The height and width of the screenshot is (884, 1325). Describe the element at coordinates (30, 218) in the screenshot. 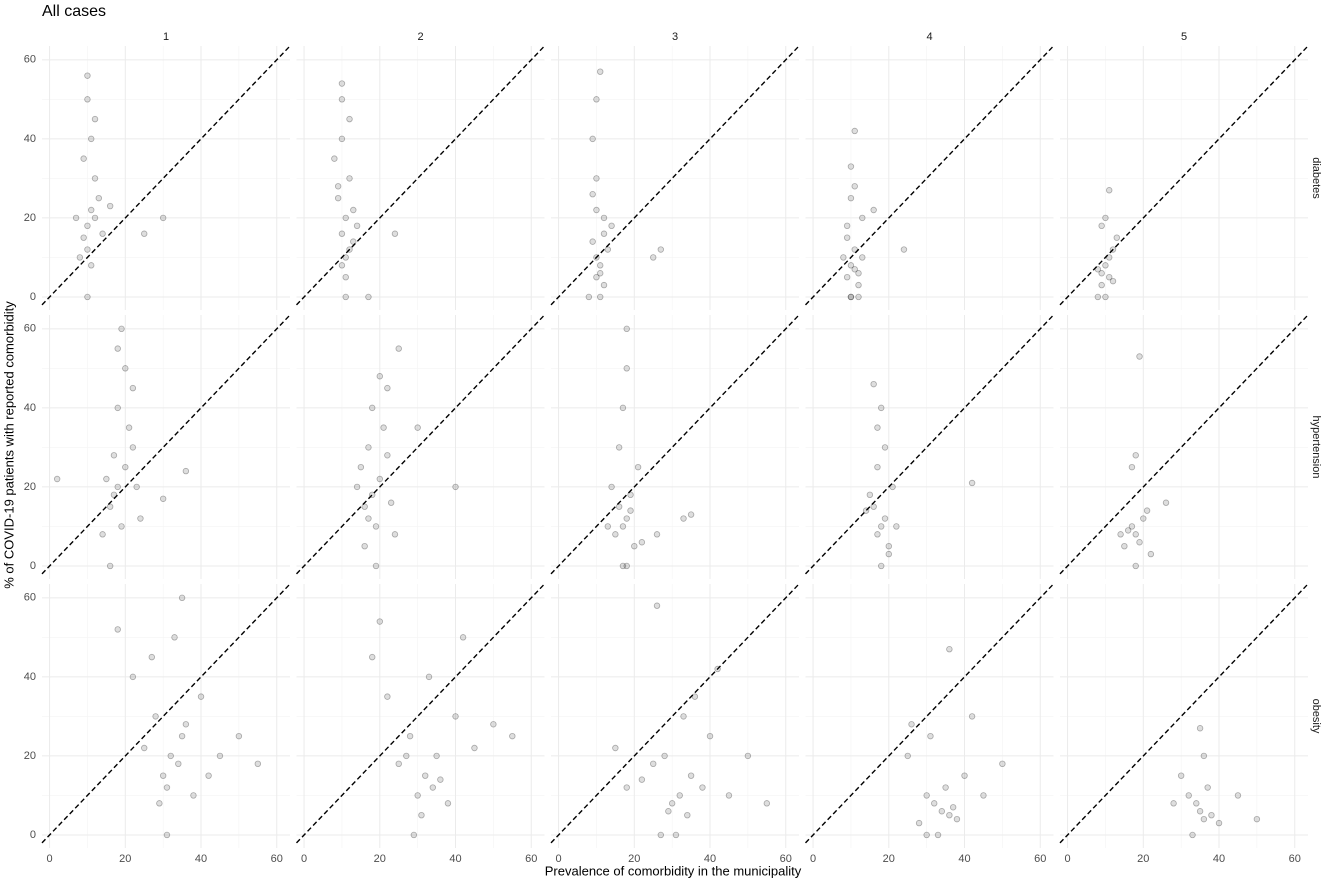

I see `y-tick-label: 20` at that location.